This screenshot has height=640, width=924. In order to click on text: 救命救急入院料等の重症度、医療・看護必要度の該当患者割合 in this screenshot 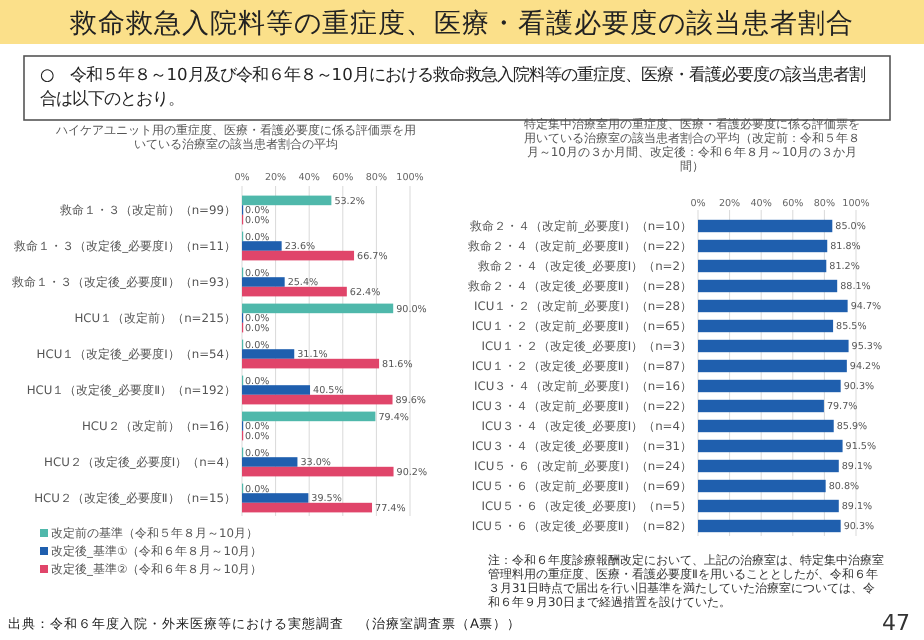, I will do `click(461, 24)`.